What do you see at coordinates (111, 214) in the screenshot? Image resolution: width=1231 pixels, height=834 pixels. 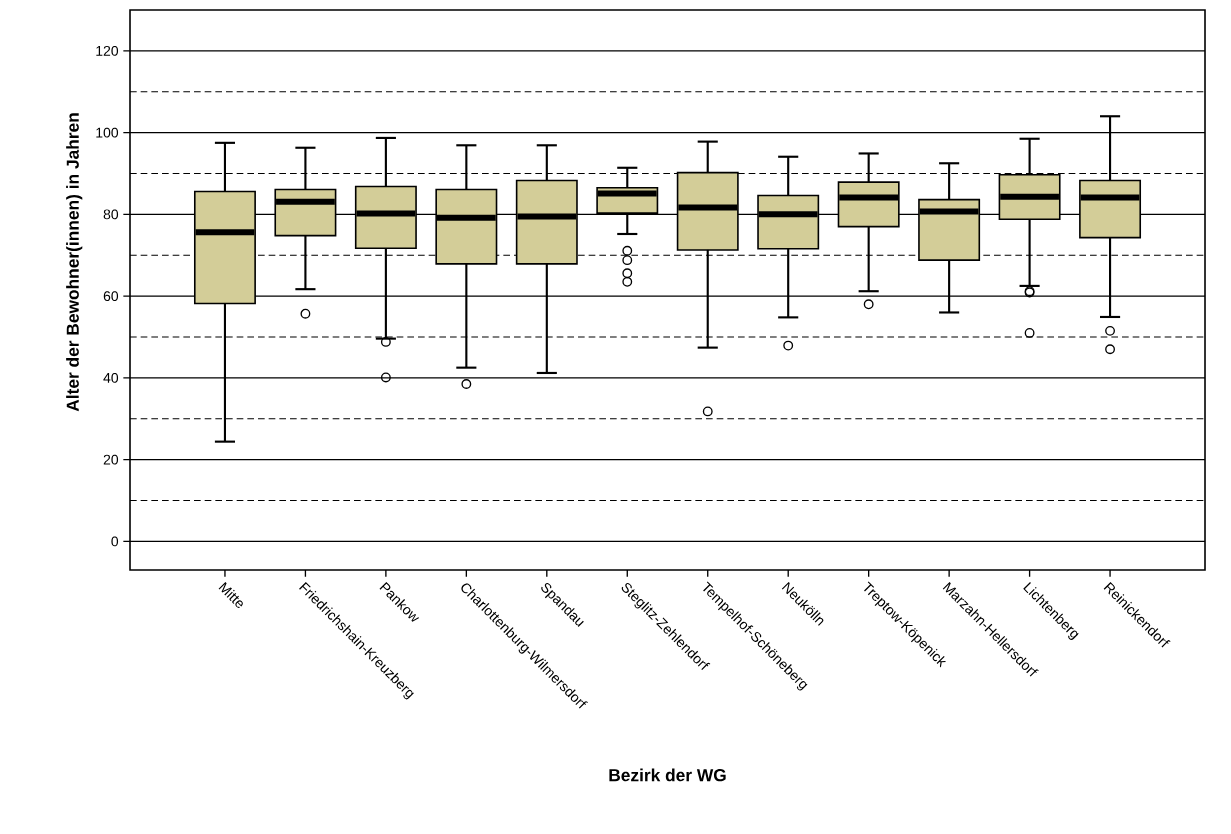 I see `y-tick-label: 80` at bounding box center [111, 214].